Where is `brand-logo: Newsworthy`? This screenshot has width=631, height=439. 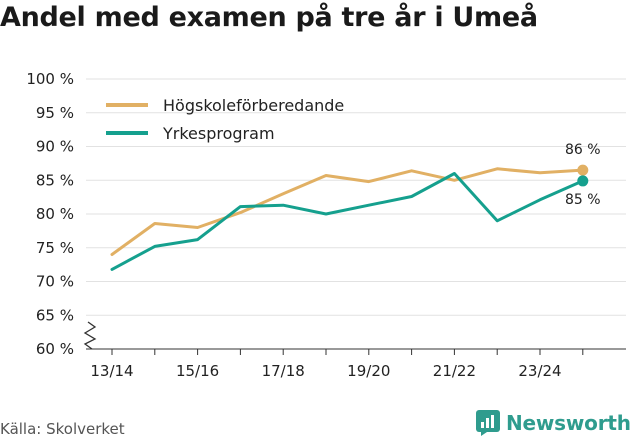
brand-logo: Newsworthy is located at coordinates (553, 423).